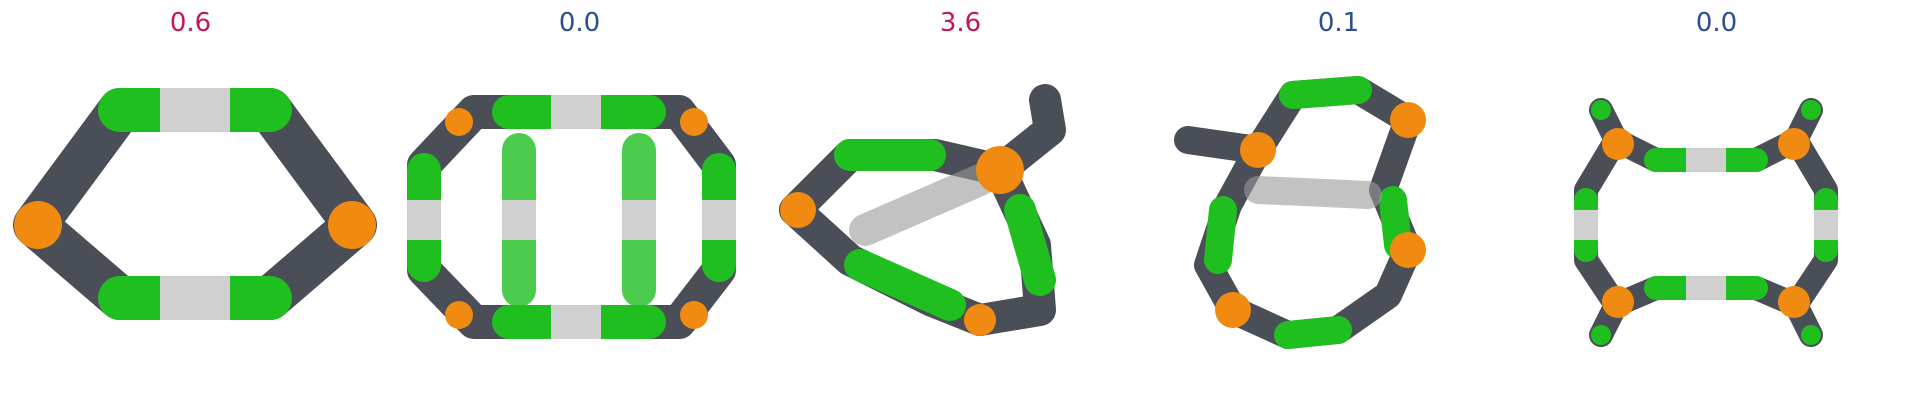 The image size is (1907, 416). Describe the element at coordinates (195, 204) in the screenshot. I see `hexagonal-ring-molecule-icon` at that location.